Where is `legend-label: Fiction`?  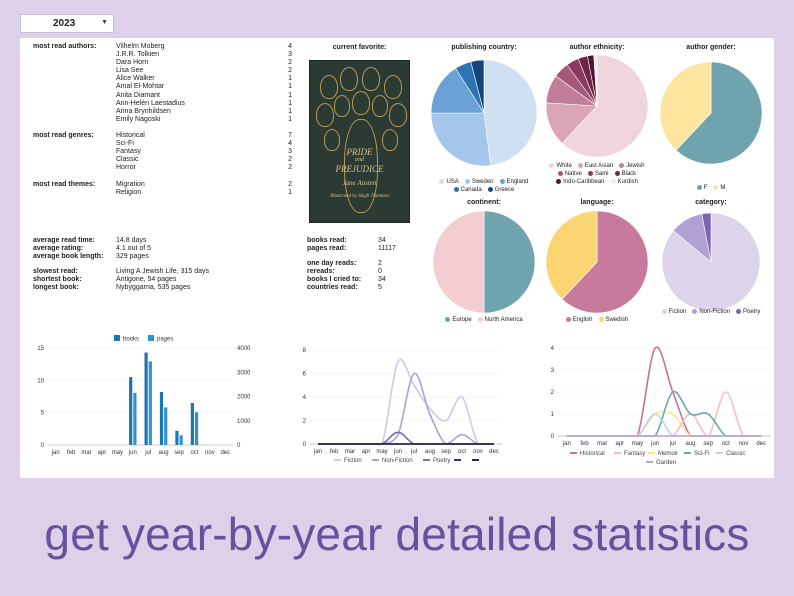
legend-label: Fiction is located at coordinates (353, 461).